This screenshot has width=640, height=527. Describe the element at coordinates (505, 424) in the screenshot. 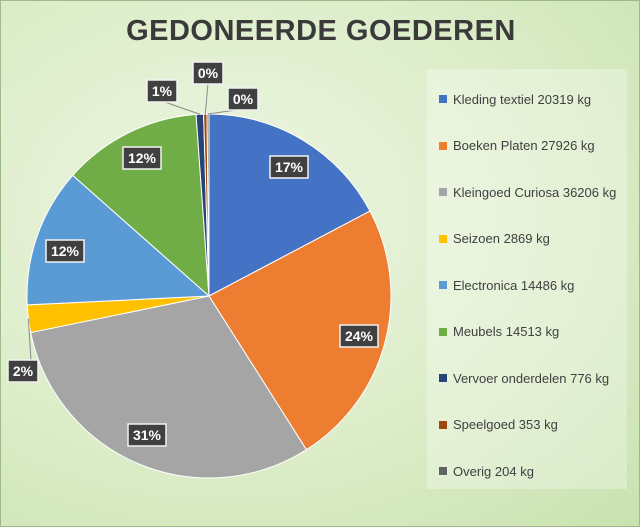

I see `legend-label: Speelgoed 353 kg` at that location.